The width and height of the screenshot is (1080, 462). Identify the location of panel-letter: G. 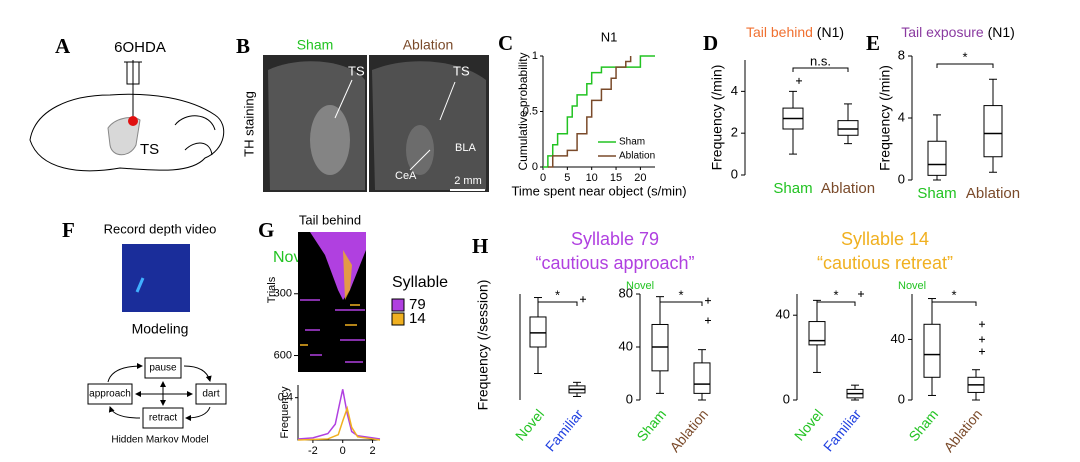
(266, 230).